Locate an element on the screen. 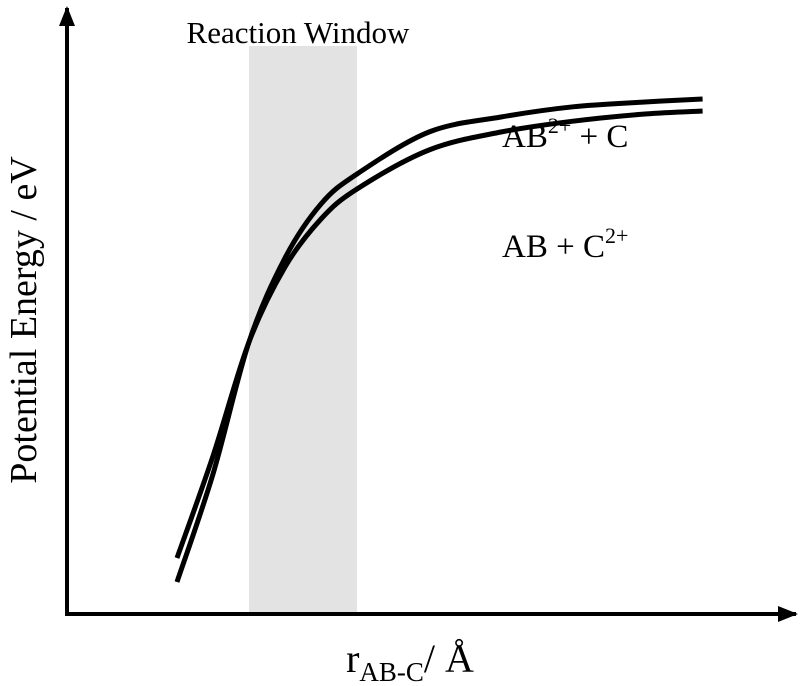  series-label-ab2plus-c-suffix: + C is located at coordinates (599, 137).